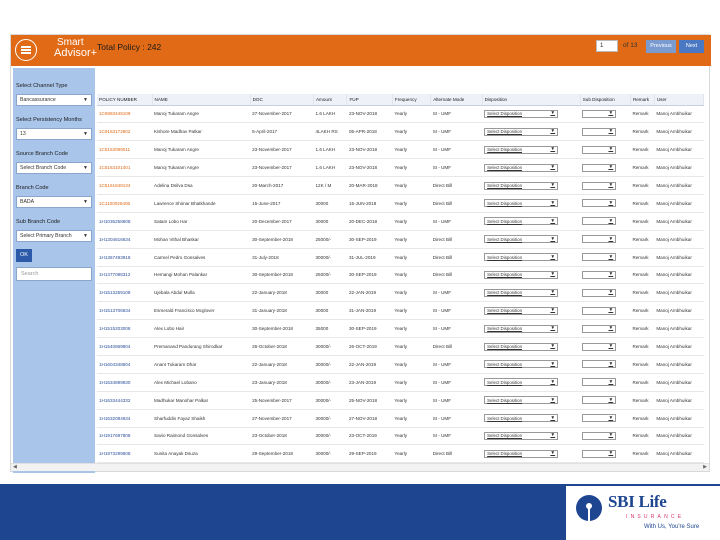 Image resolution: width=720 pixels, height=540 pixels. Describe the element at coordinates (125, 293) in the screenshot. I see `policy-number-cell: 1H1513259108` at that location.